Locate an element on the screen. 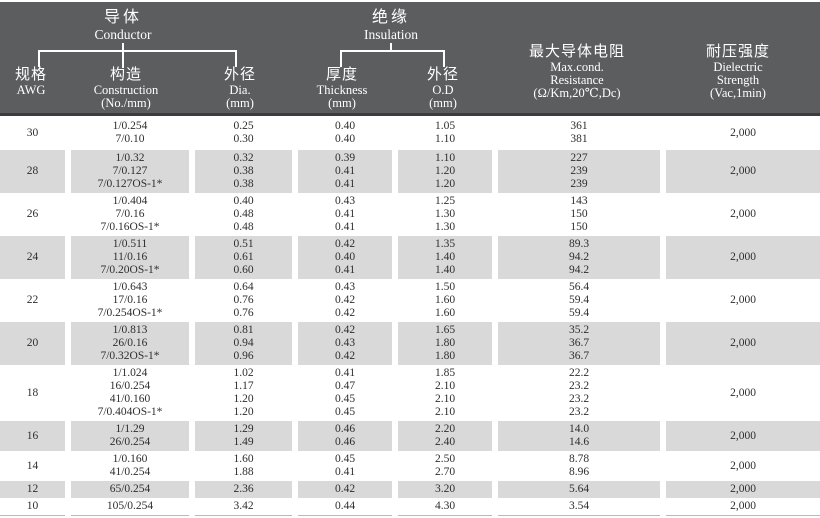 Image resolution: width=820 pixels, height=518 pixels. cell-dia: 0.81 0.94 0.96 is located at coordinates (245, 343).